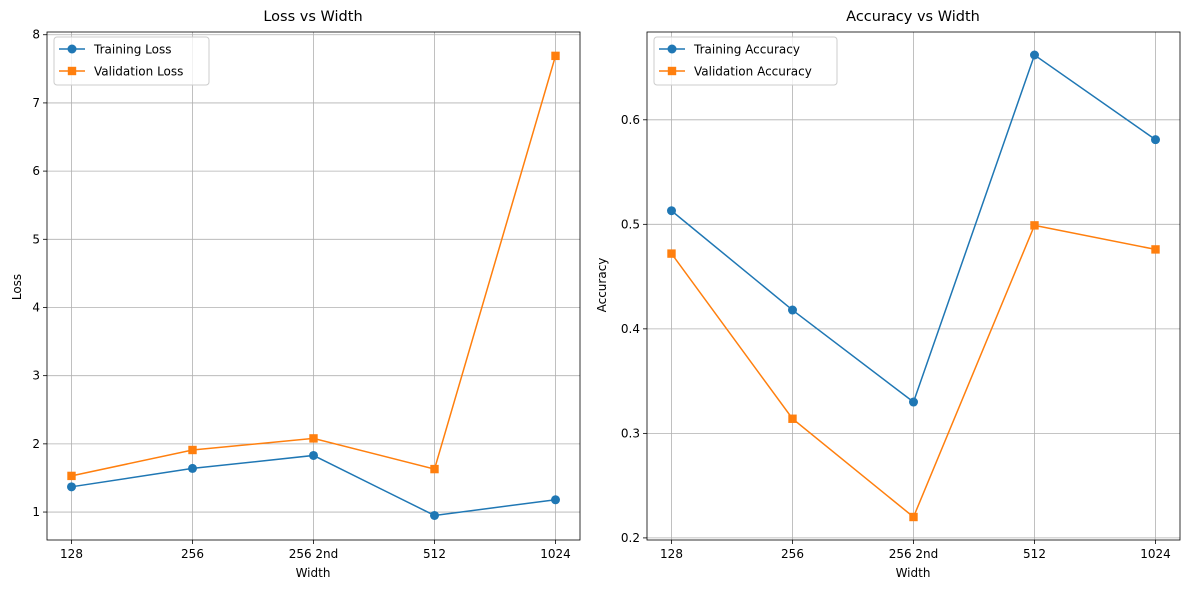  What do you see at coordinates (36, 35) in the screenshot?
I see `loss-ytick-label: 8` at bounding box center [36, 35].